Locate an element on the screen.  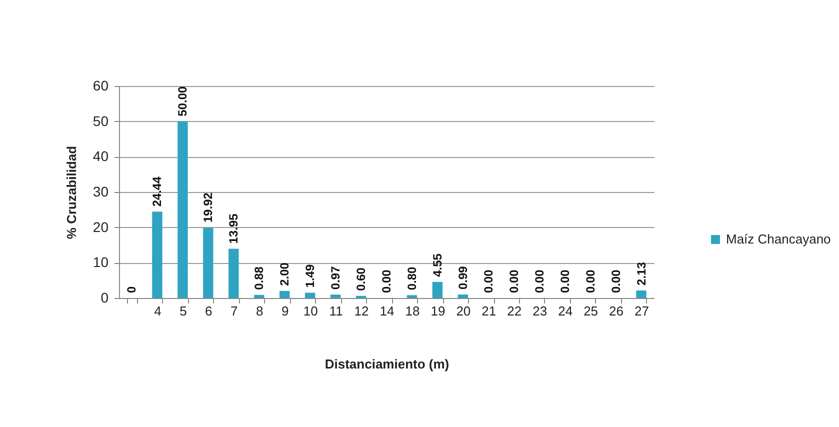
y-tick-label: 40 is located at coordinates (100, 156).